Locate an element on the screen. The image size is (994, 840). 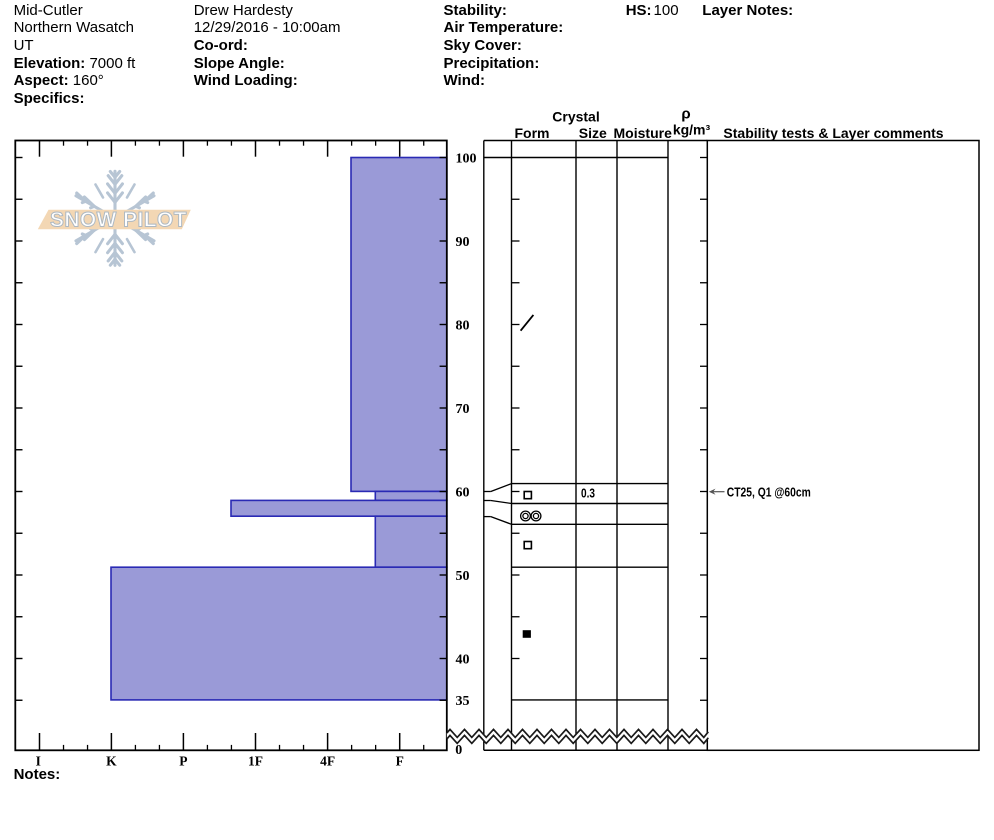
svg-text: 0.3 is located at coordinates (588, 493).